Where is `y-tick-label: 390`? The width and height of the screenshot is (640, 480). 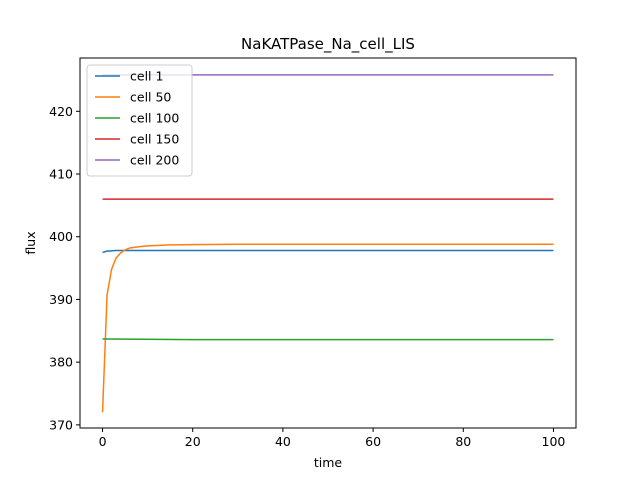 y-tick-label: 390 is located at coordinates (61, 299).